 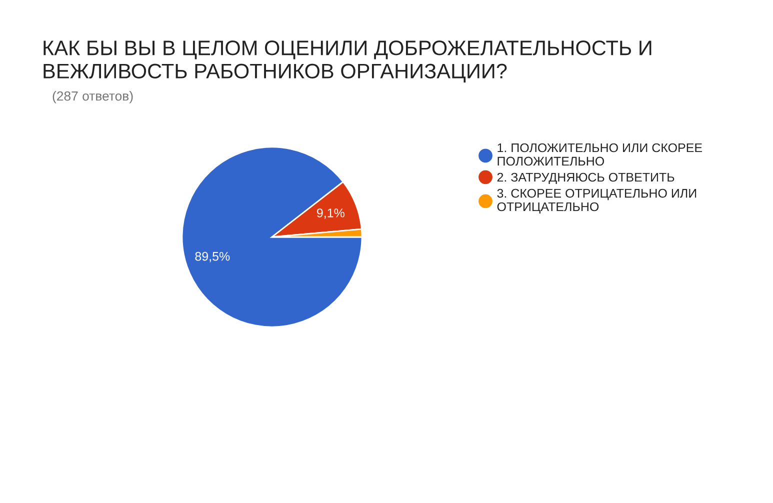 I want to click on pie-slice, so click(x=272, y=237).